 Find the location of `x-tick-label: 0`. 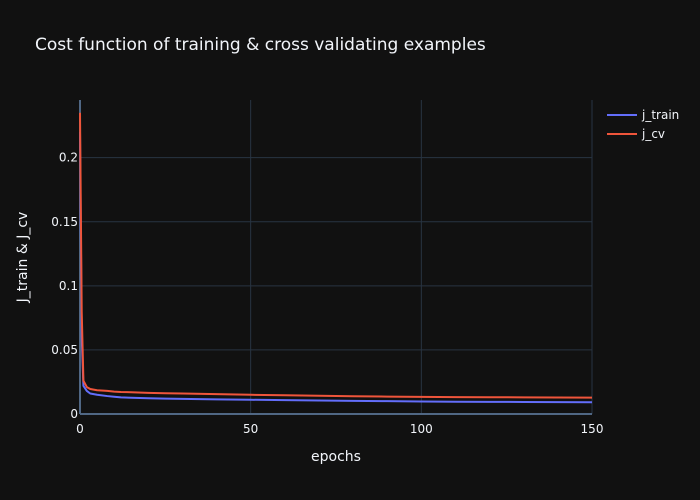

x-tick-label: 0 is located at coordinates (80, 429).